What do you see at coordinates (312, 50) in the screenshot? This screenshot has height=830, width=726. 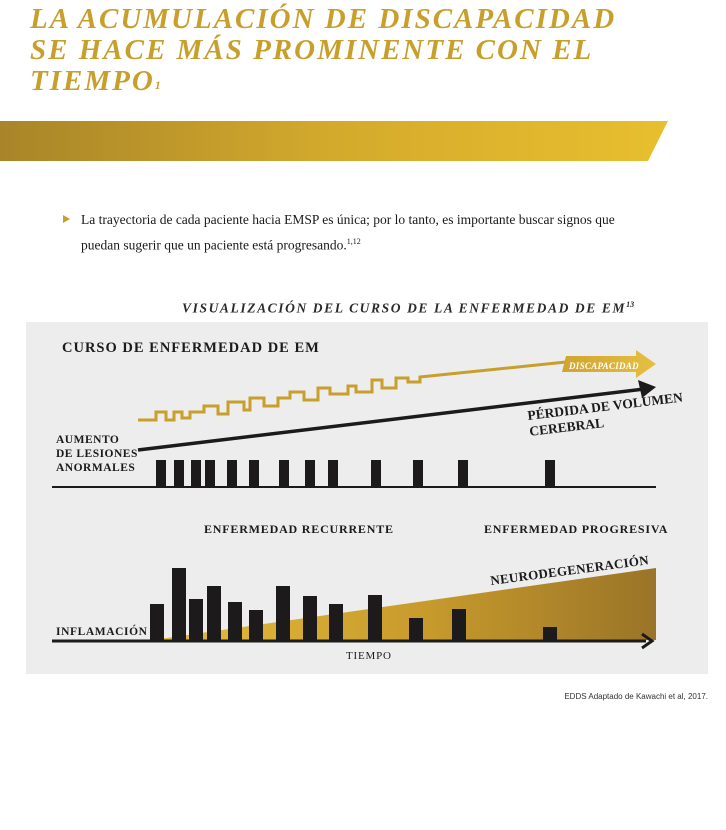 I see `title-line-2: SE HACE MÁS PROMINENTE CON EL` at bounding box center [312, 50].